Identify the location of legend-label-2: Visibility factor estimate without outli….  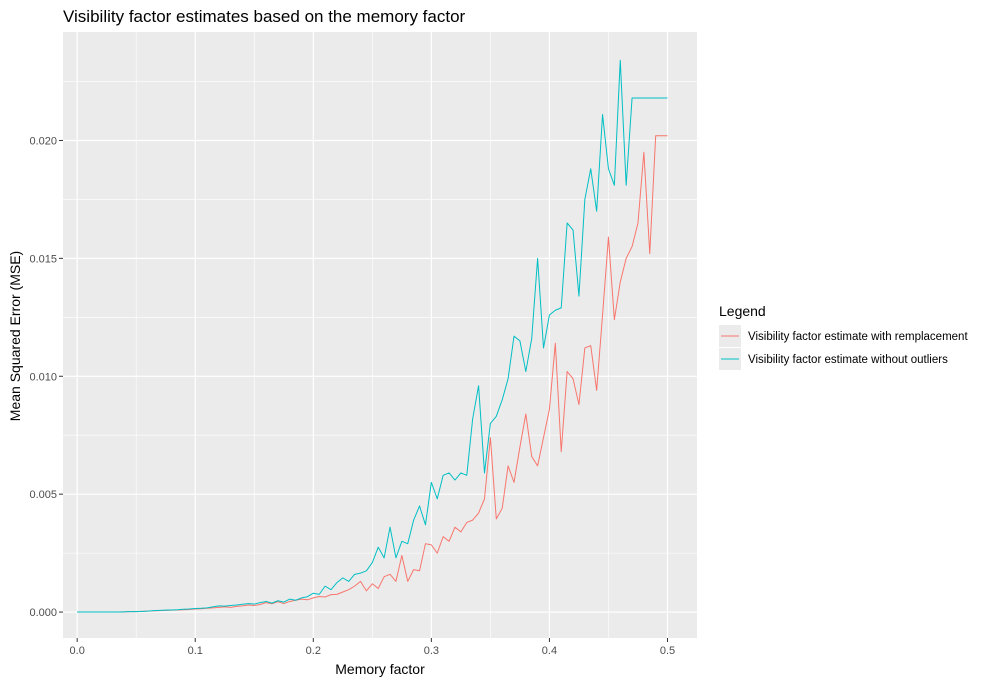
(848, 360).